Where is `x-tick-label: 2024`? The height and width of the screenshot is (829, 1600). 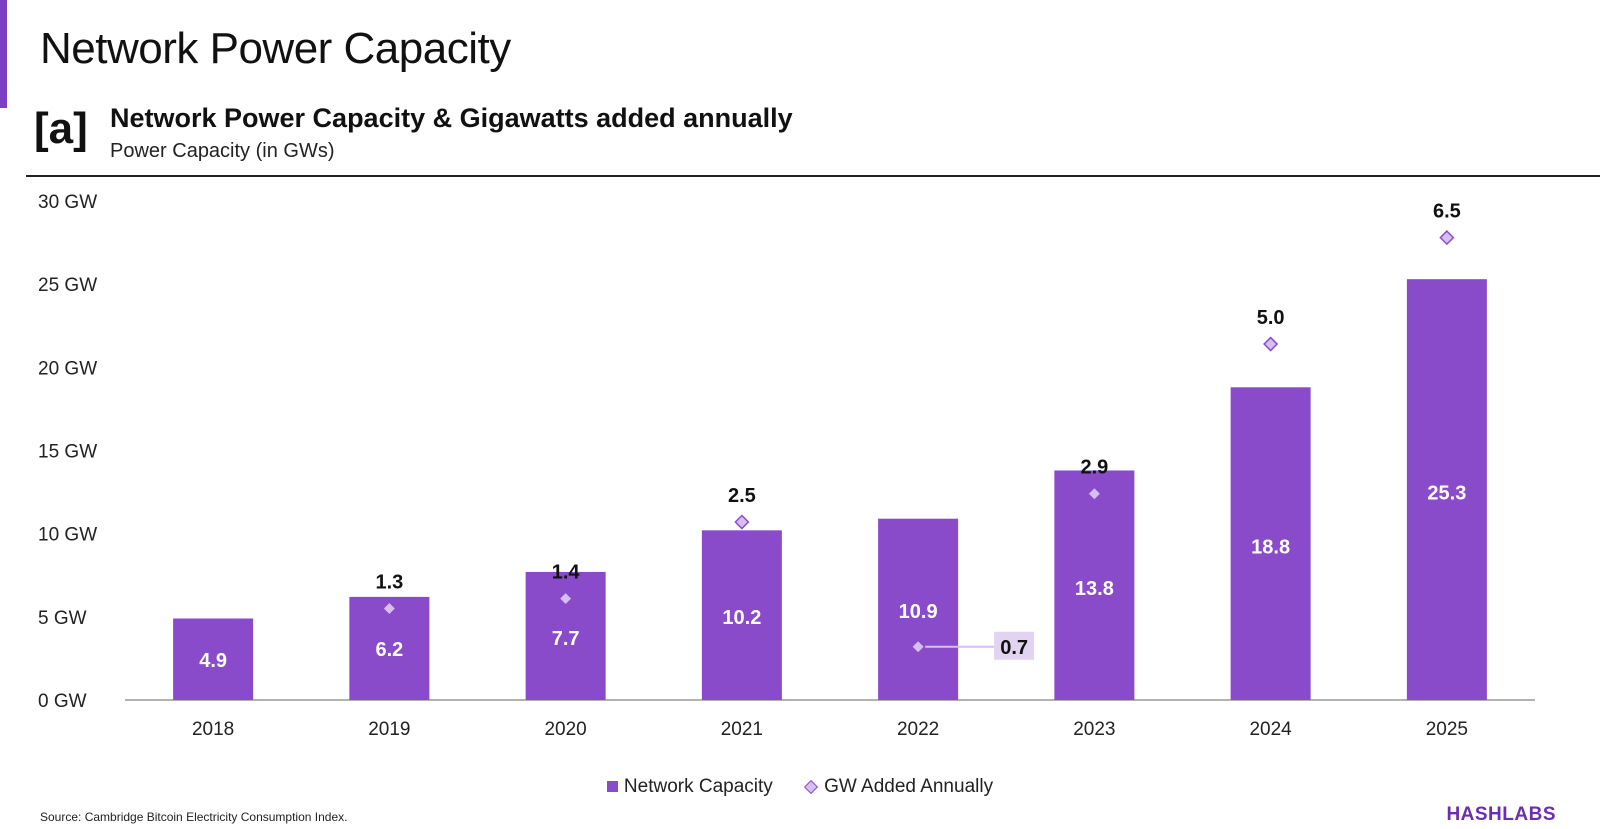 x-tick-label: 2024 is located at coordinates (1270, 729).